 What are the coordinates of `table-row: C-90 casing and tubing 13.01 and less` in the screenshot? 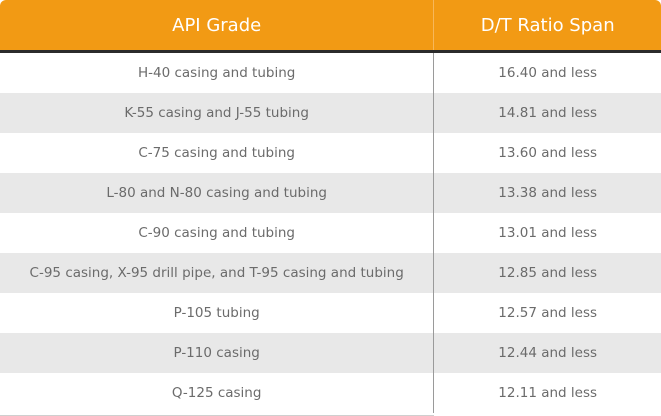 It's located at (330, 233).